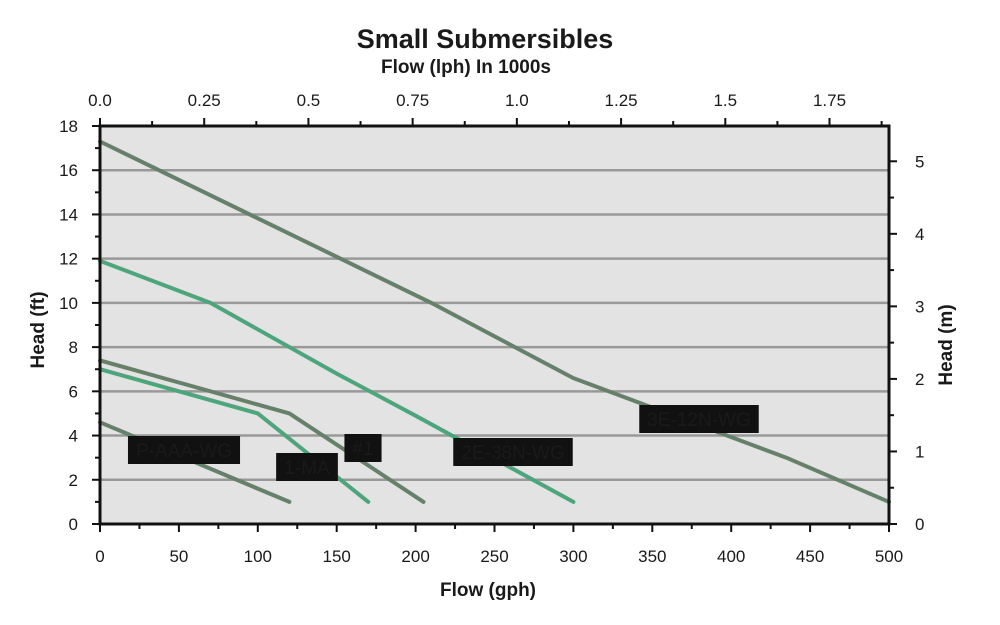  I want to click on x2-tick-label: 1.0, so click(517, 100).